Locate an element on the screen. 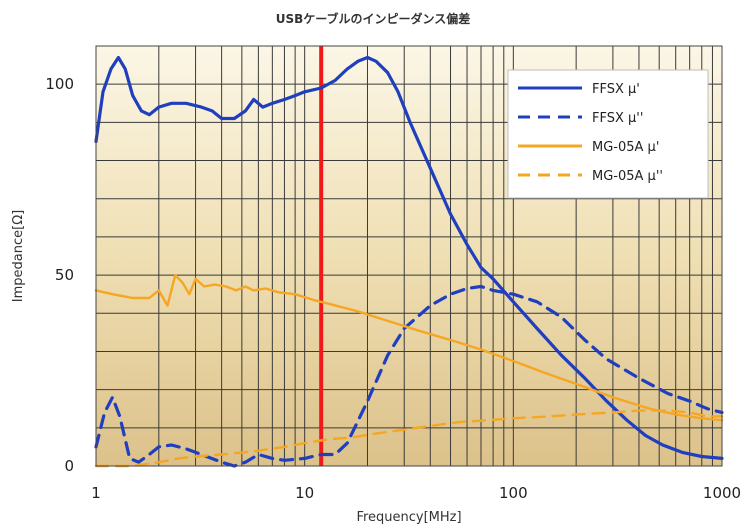 Image resolution: width=746 pixels, height=525 pixels. legend: FFSX μ' FFSX μ'' MG-05A μ' MG-05A μ'' is located at coordinates (608, 134).